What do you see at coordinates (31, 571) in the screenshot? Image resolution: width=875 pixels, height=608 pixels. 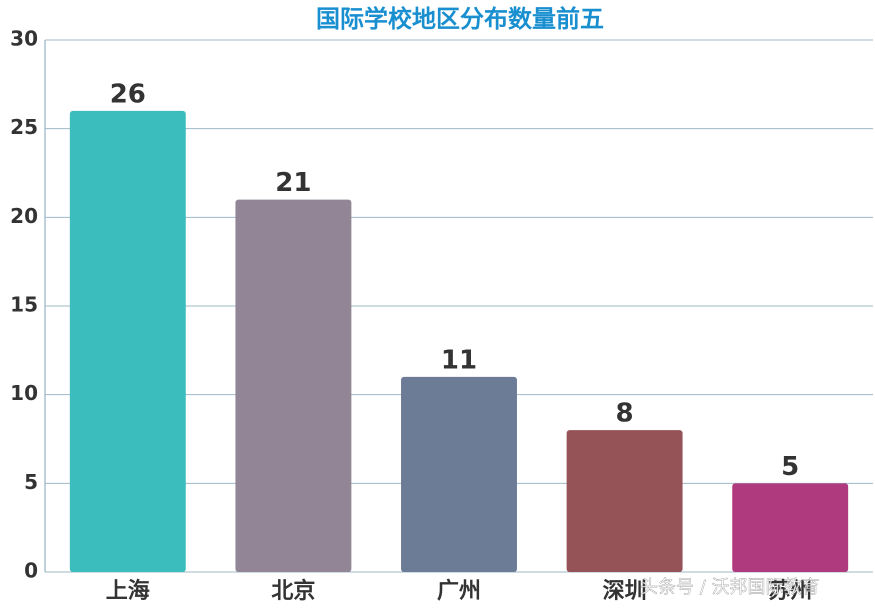 I see `y-tick-label: 0` at bounding box center [31, 571].